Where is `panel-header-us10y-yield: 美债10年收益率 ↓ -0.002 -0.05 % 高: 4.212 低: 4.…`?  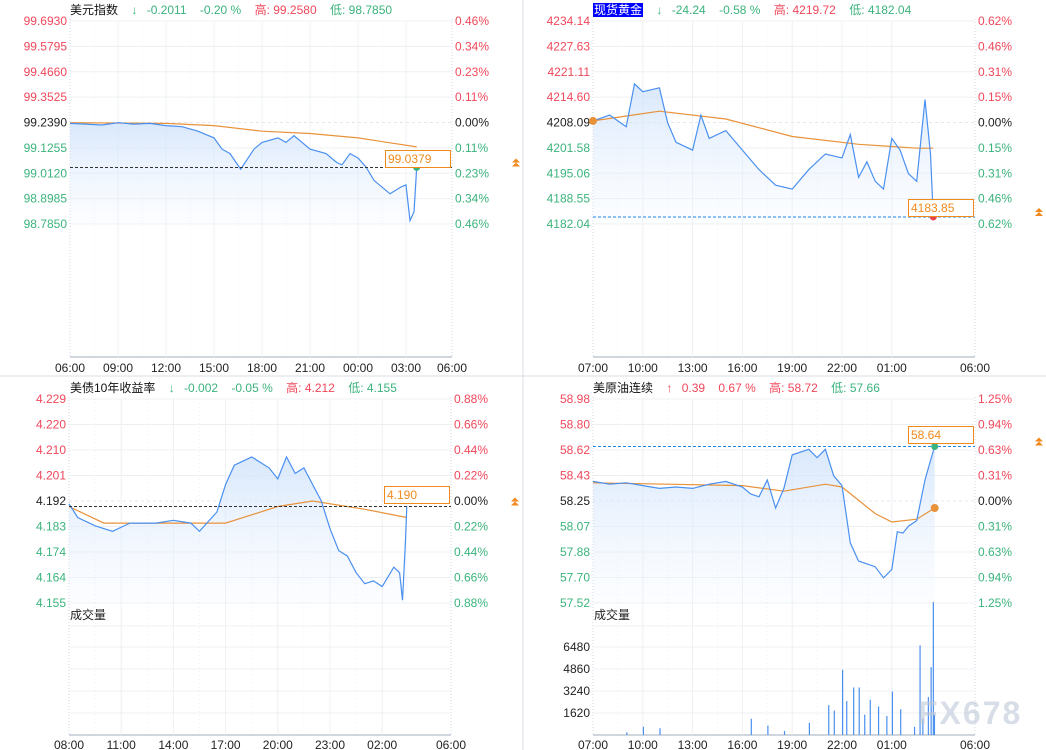
panel-header-us10y-yield: 美债10年收益率 ↓ -0.002 -0.05 % 高: 4.212 低: 4.… is located at coordinates (238, 388).